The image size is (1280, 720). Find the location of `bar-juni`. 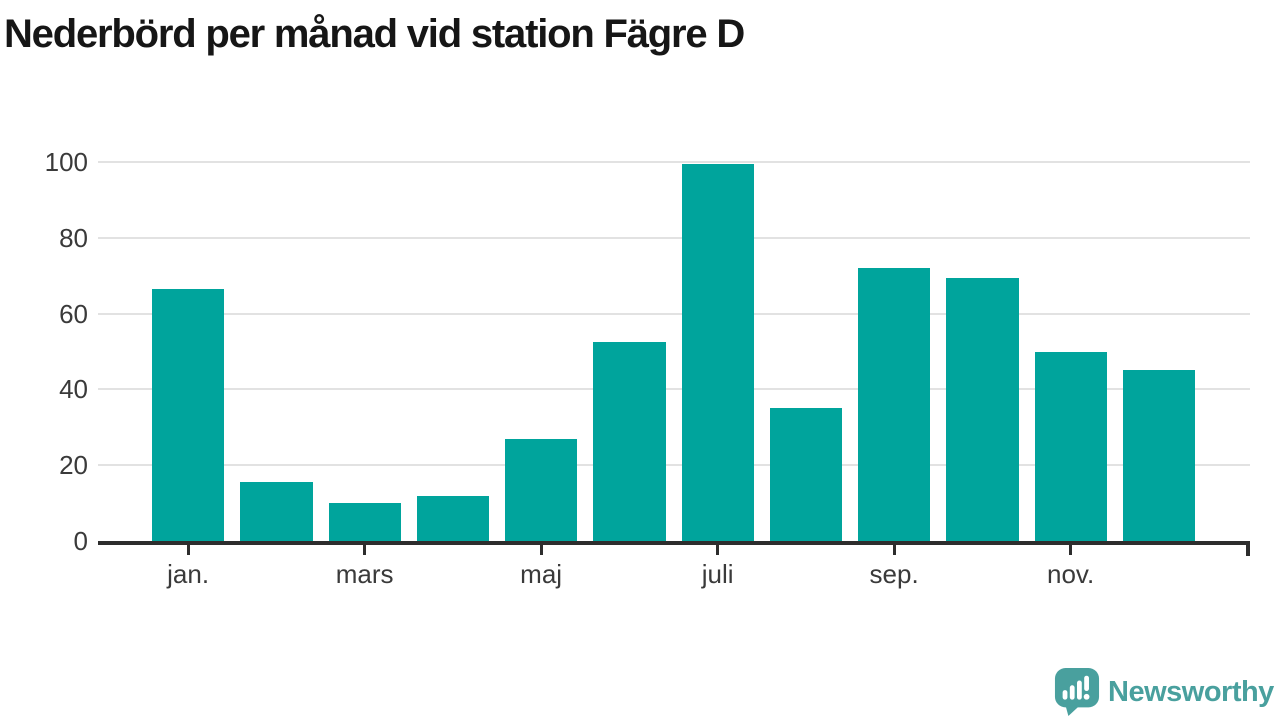

bar-juni is located at coordinates (629, 441).